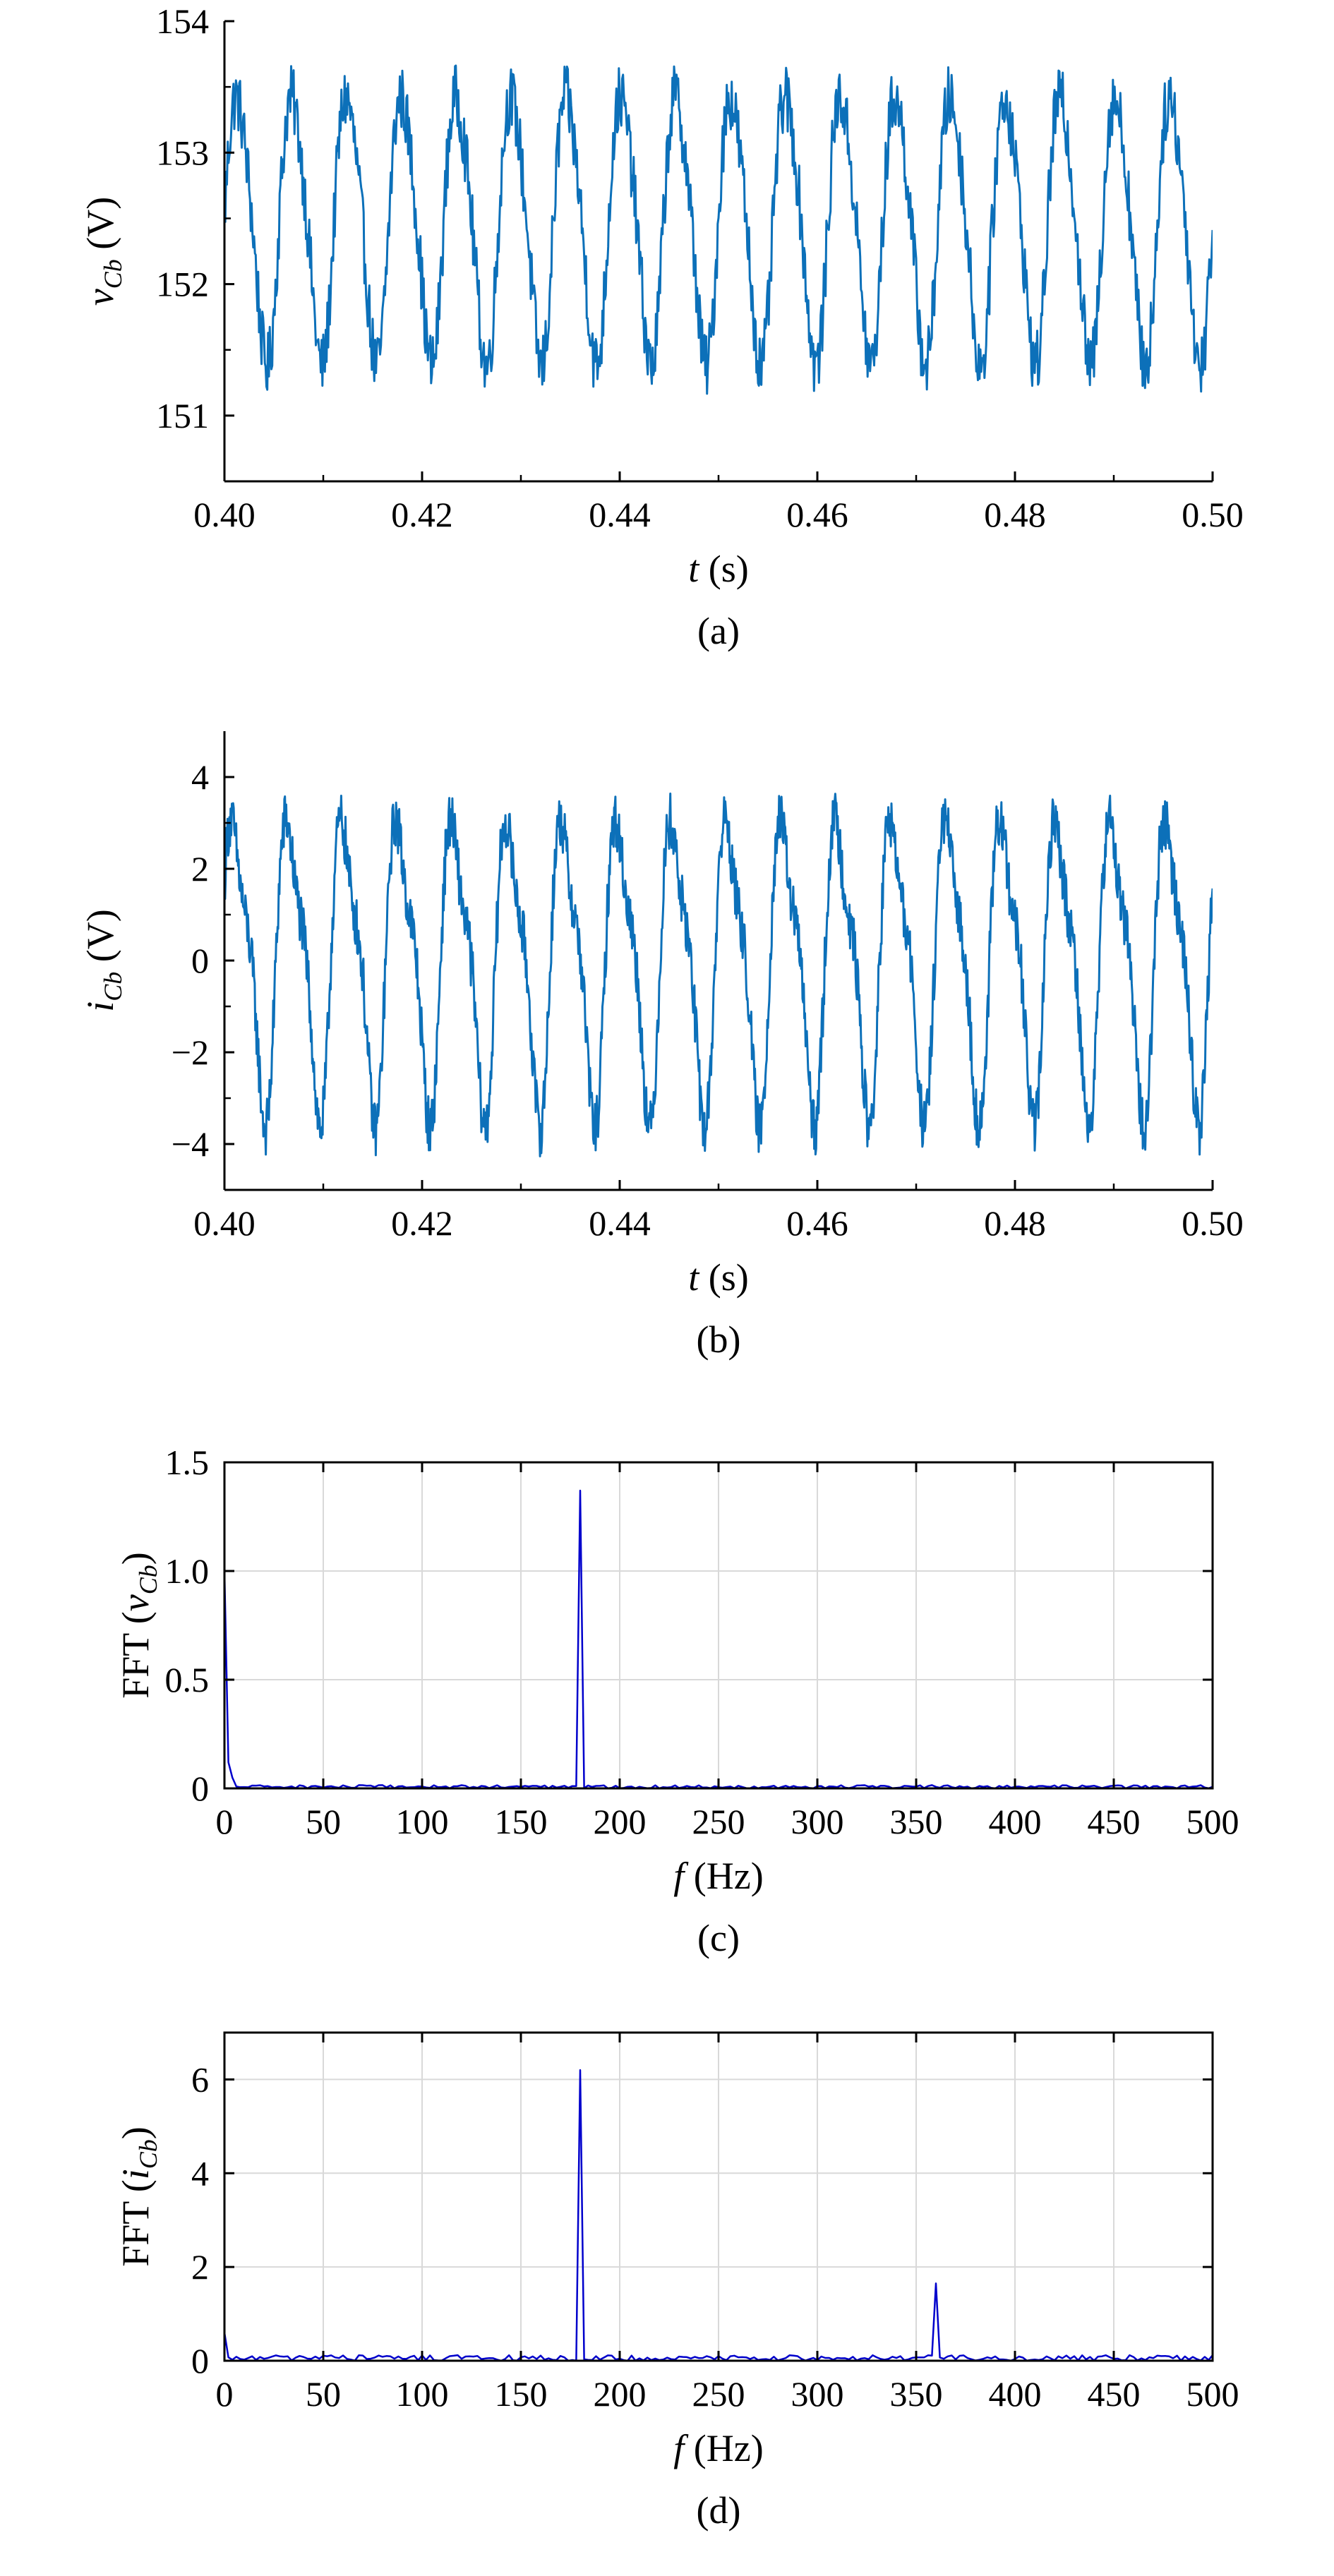 This screenshot has width=1334, height=2576. What do you see at coordinates (182, 21) in the screenshot?
I see `y-tick-label: 154` at bounding box center [182, 21].